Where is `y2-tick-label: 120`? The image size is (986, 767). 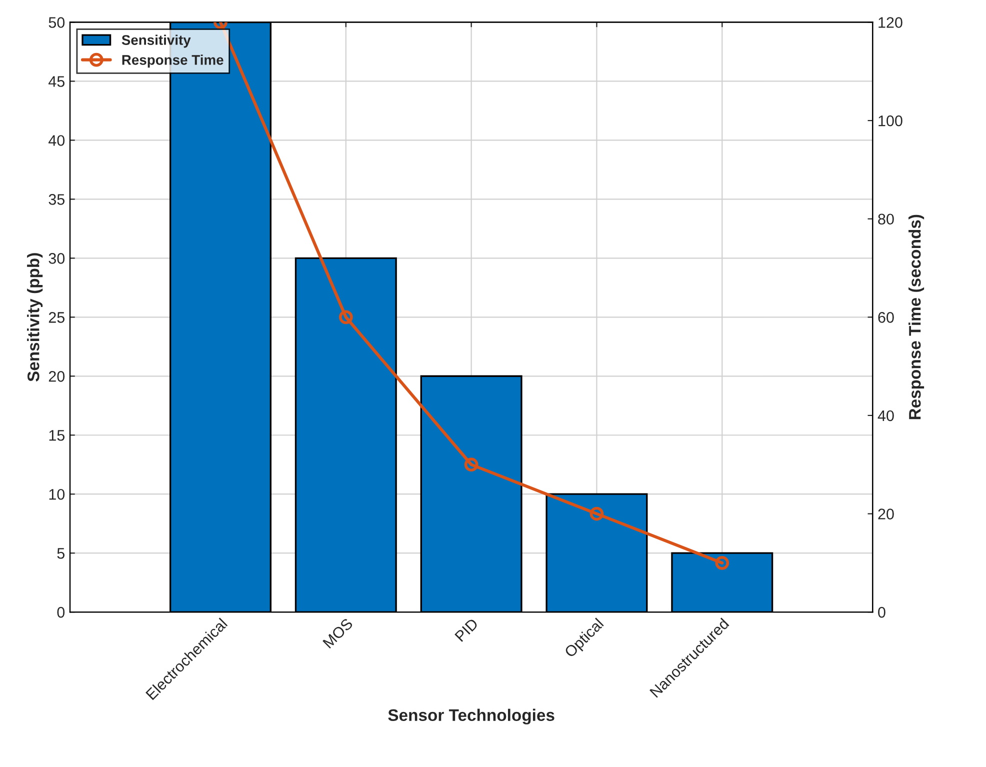 y2-tick-label: 120 is located at coordinates (890, 22).